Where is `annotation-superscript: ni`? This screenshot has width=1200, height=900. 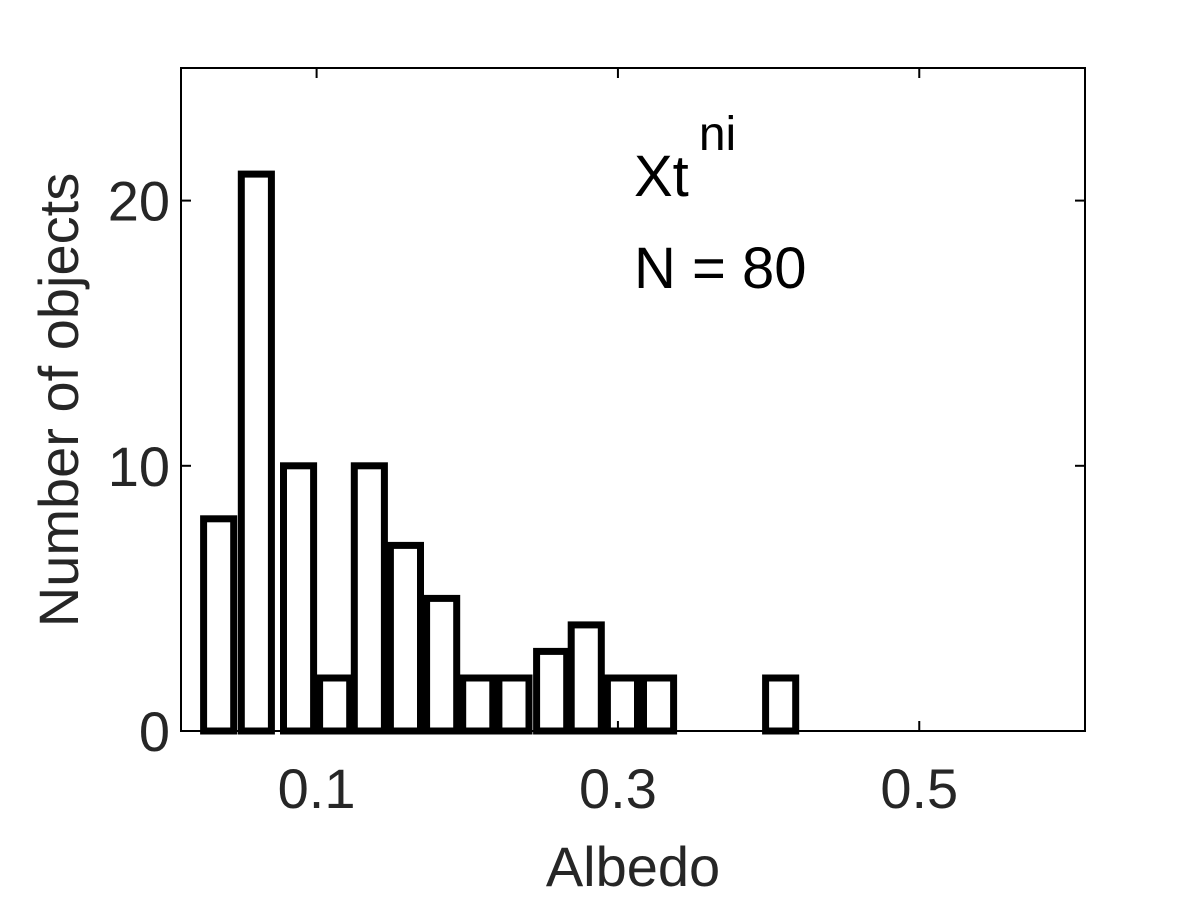
annotation-superscript: ni is located at coordinates (717, 134).